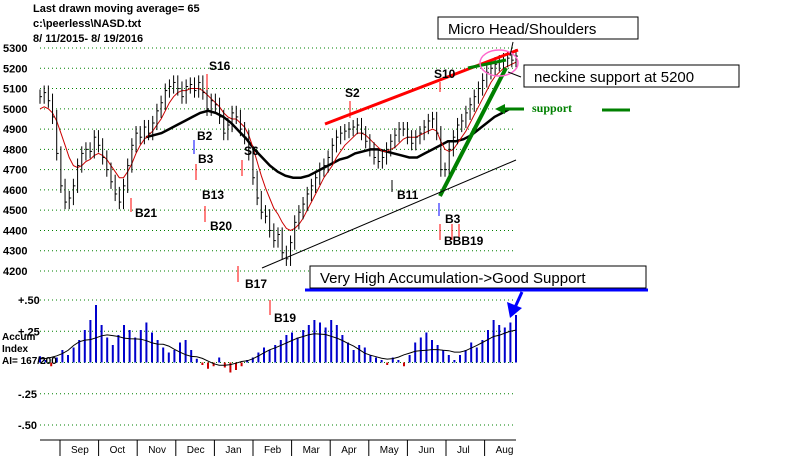 Image resolution: width=800 pixels, height=457 pixels. What do you see at coordinates (206, 159) in the screenshot?
I see `signal-B3: B3` at bounding box center [206, 159].